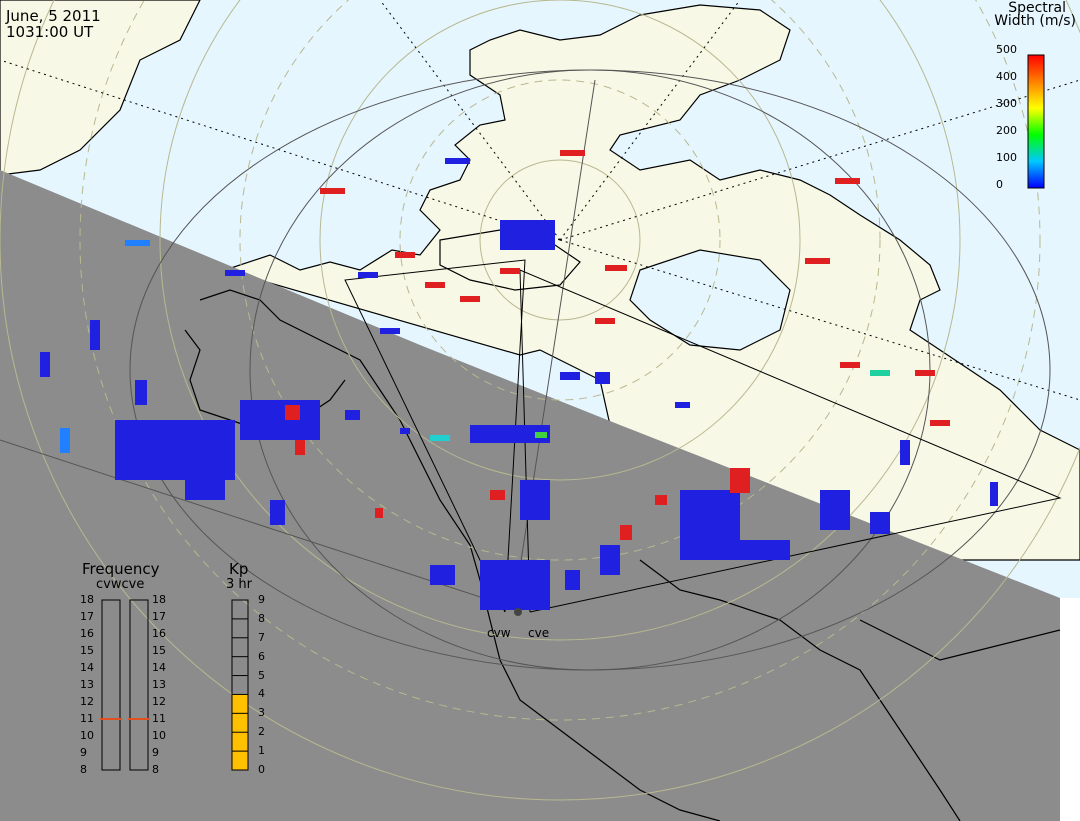 The image size is (1080, 821). I want to click on colorbar-title-line2: Width (m/s), so click(1035, 21).